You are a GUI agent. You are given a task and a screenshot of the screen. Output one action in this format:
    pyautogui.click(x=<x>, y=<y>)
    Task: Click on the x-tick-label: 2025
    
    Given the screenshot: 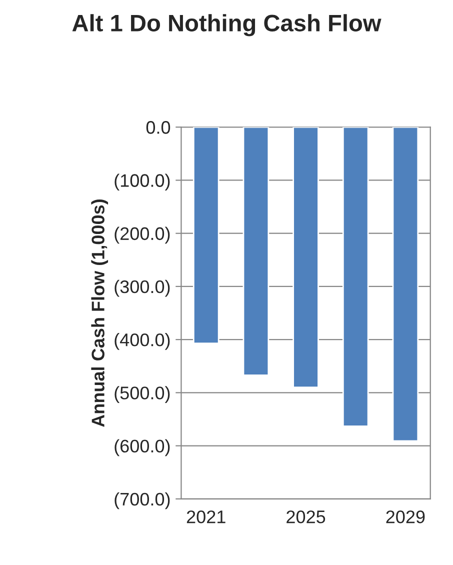 What is the action you would take?
    pyautogui.click(x=306, y=517)
    